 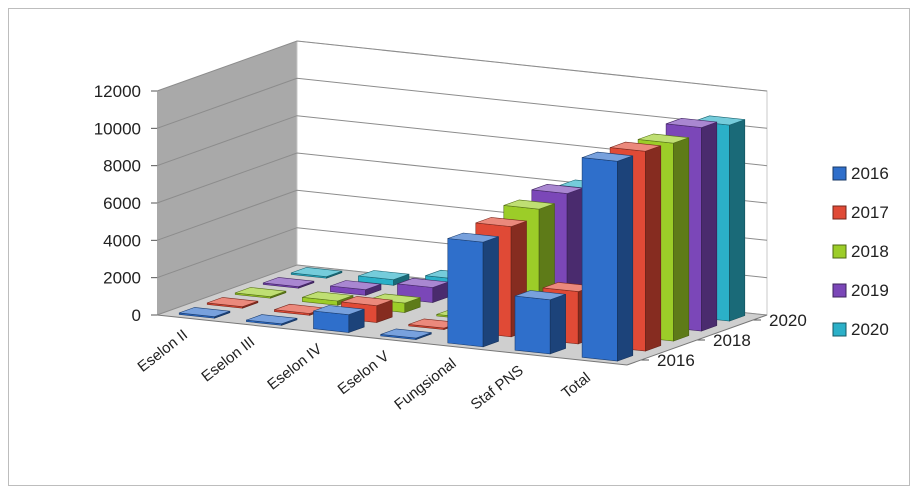 I want to click on category-label: Staf PNS, so click(x=497, y=387).